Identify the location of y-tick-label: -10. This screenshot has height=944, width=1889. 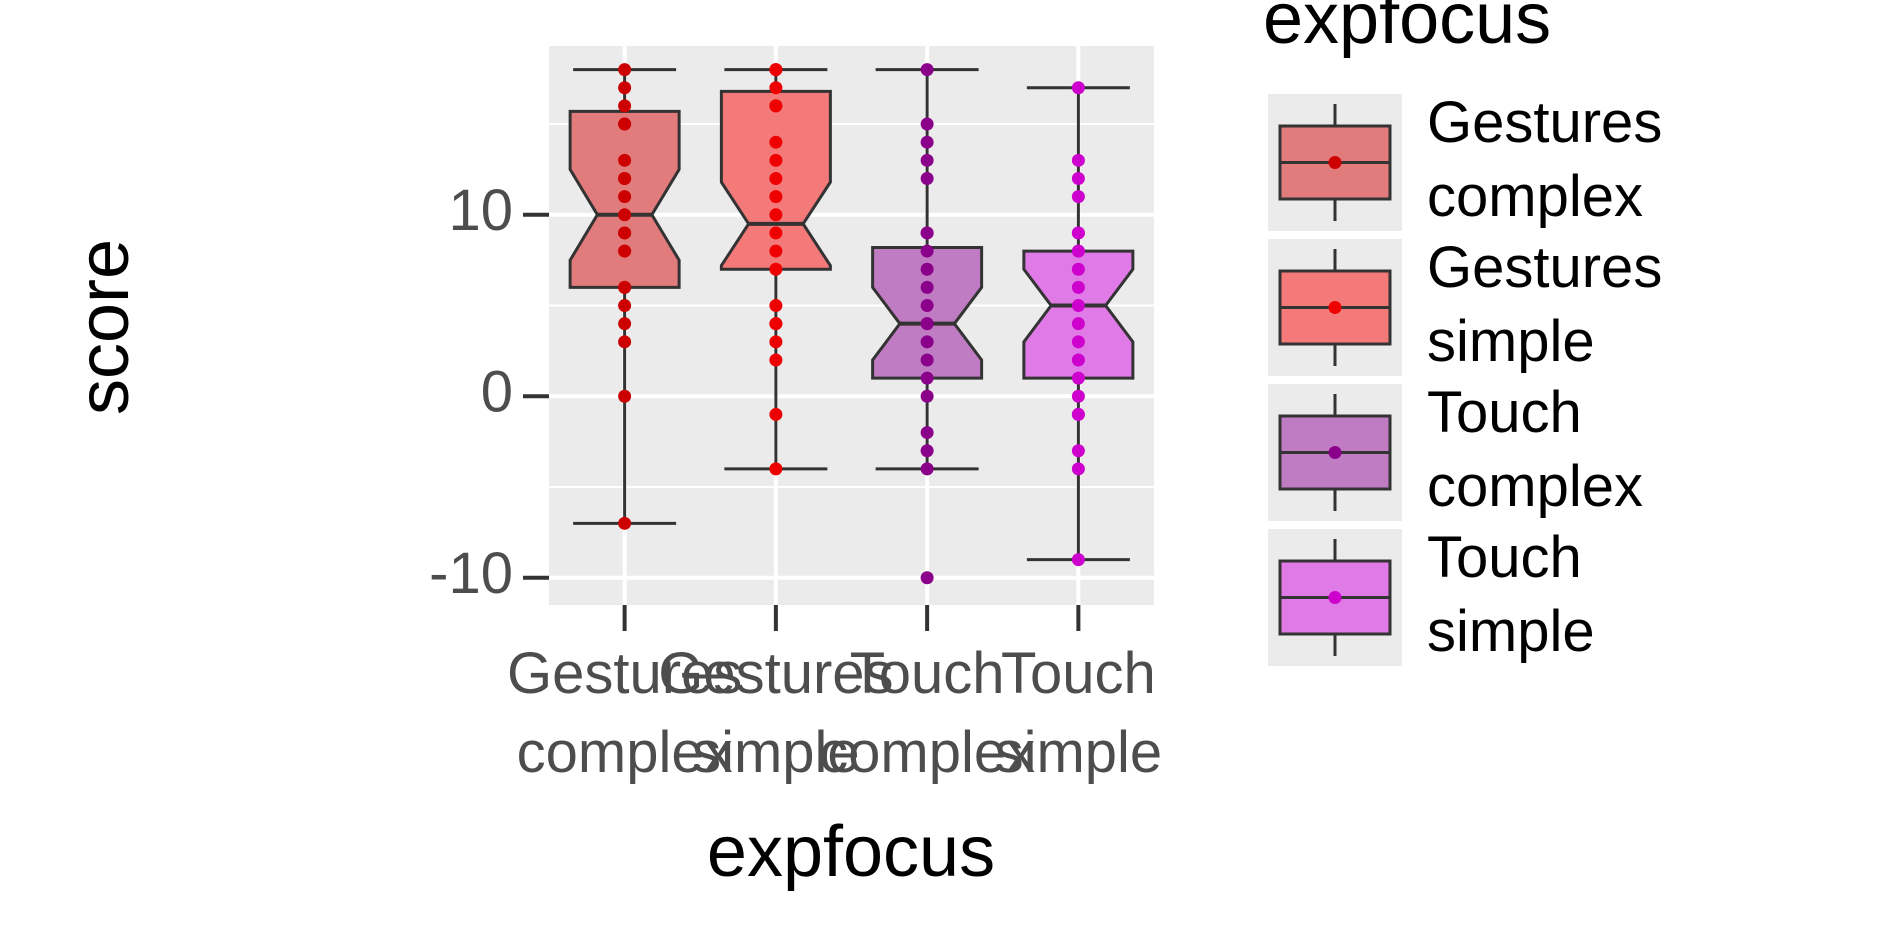
(471, 573).